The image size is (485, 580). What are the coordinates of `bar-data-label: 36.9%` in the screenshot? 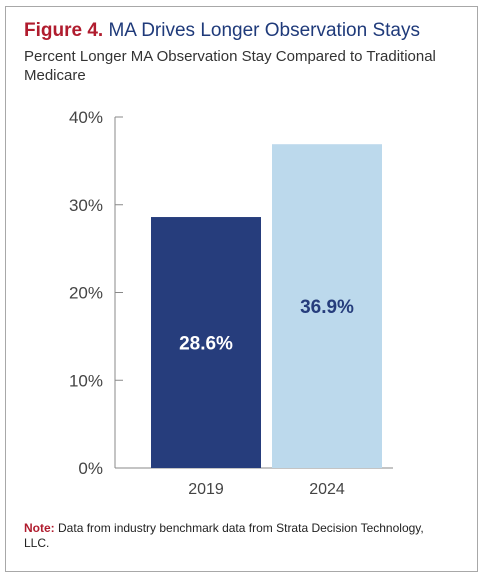 It's located at (327, 307).